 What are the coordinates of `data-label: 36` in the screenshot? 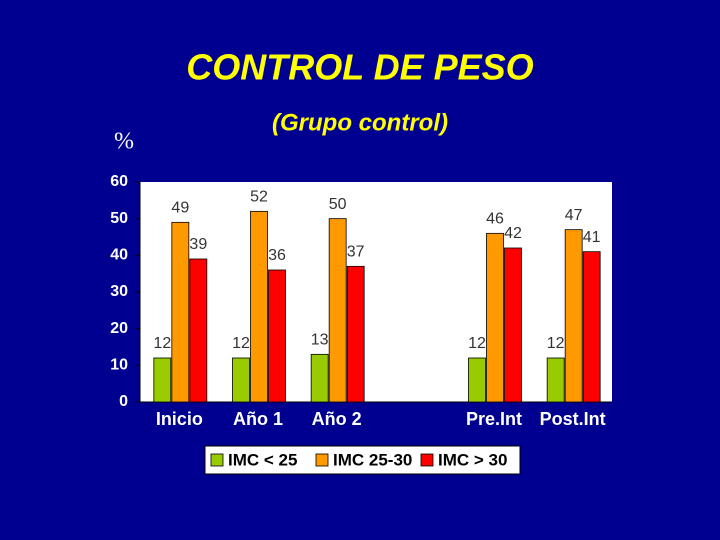 It's located at (277, 255).